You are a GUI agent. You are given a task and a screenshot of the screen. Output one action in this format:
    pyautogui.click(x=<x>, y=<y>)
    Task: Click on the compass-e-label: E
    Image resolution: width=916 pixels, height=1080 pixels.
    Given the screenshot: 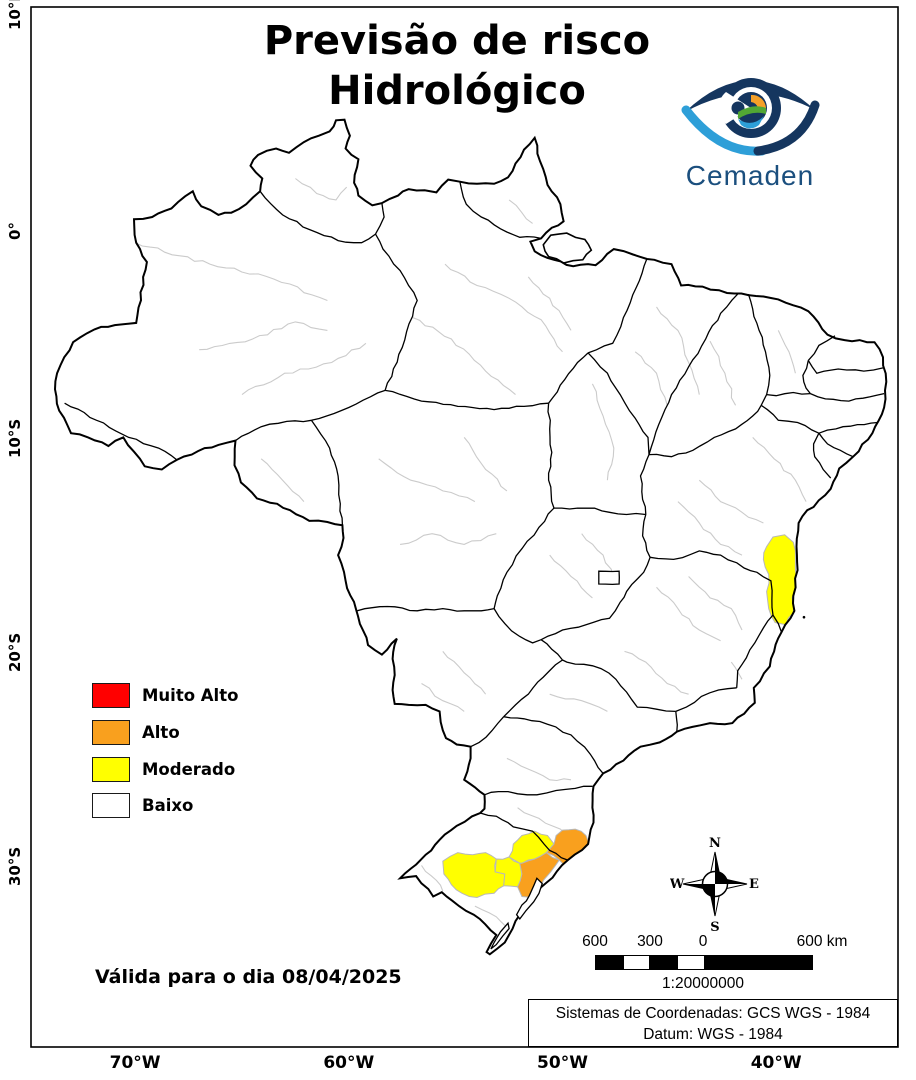 What is the action you would take?
    pyautogui.click(x=754, y=884)
    